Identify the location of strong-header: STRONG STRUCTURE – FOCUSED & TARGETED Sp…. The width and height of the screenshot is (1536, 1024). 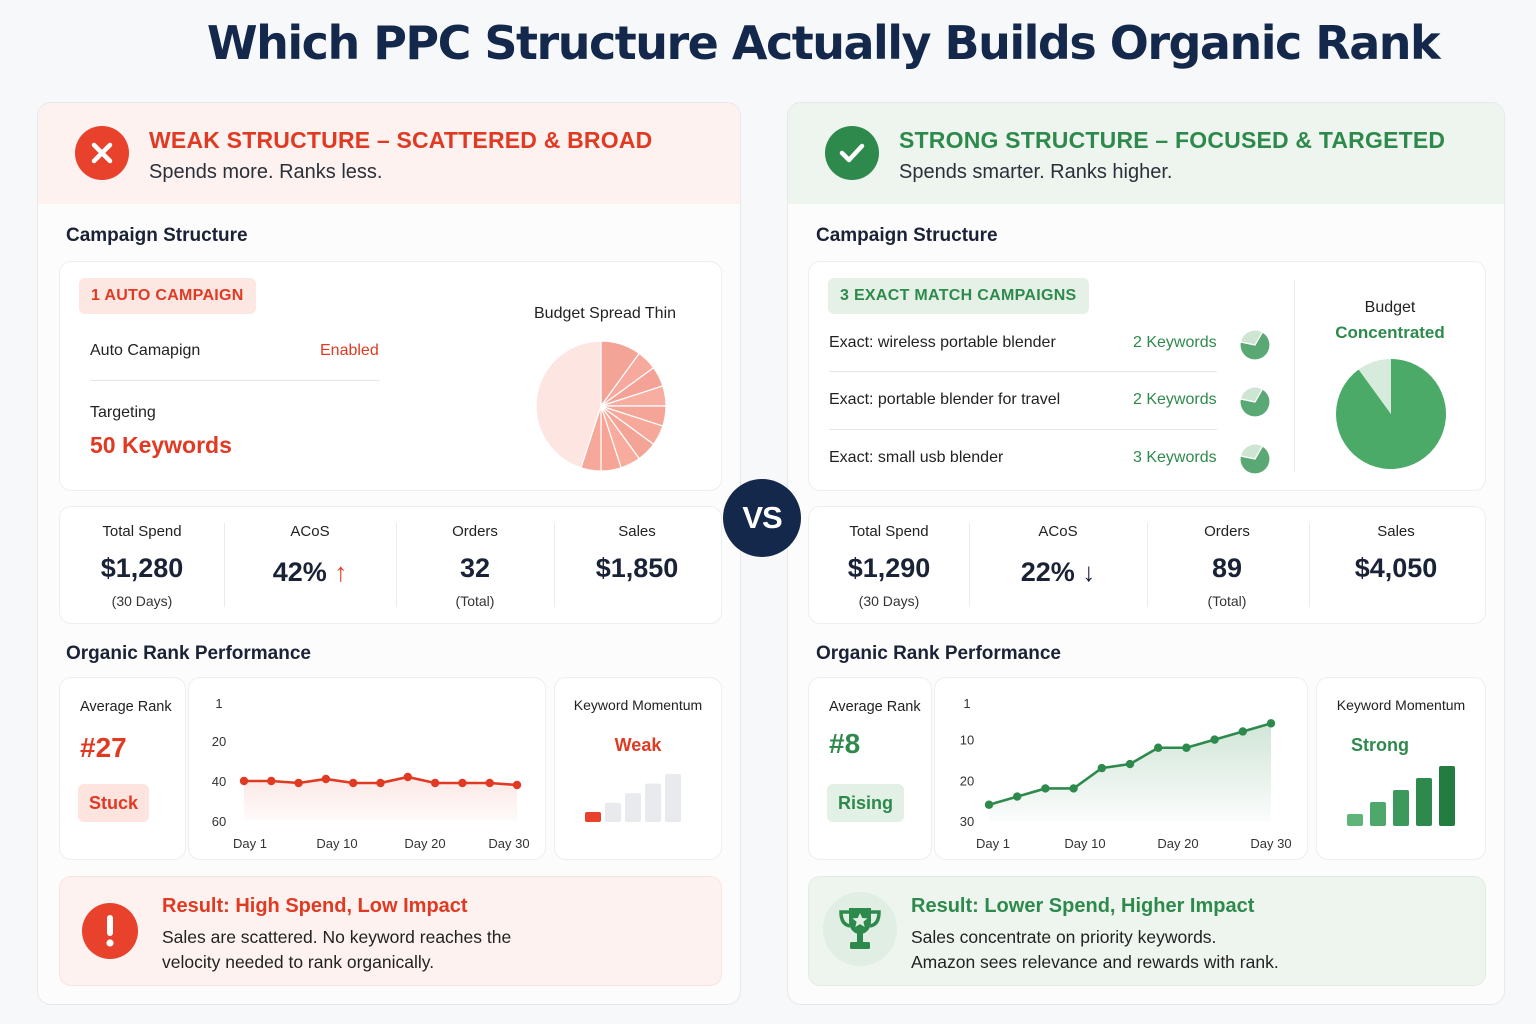
(1146, 153).